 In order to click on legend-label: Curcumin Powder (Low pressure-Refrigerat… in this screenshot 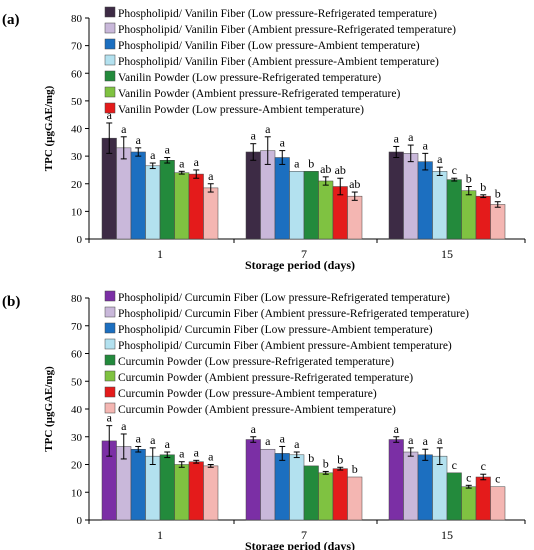, I will do `click(256, 362)`.